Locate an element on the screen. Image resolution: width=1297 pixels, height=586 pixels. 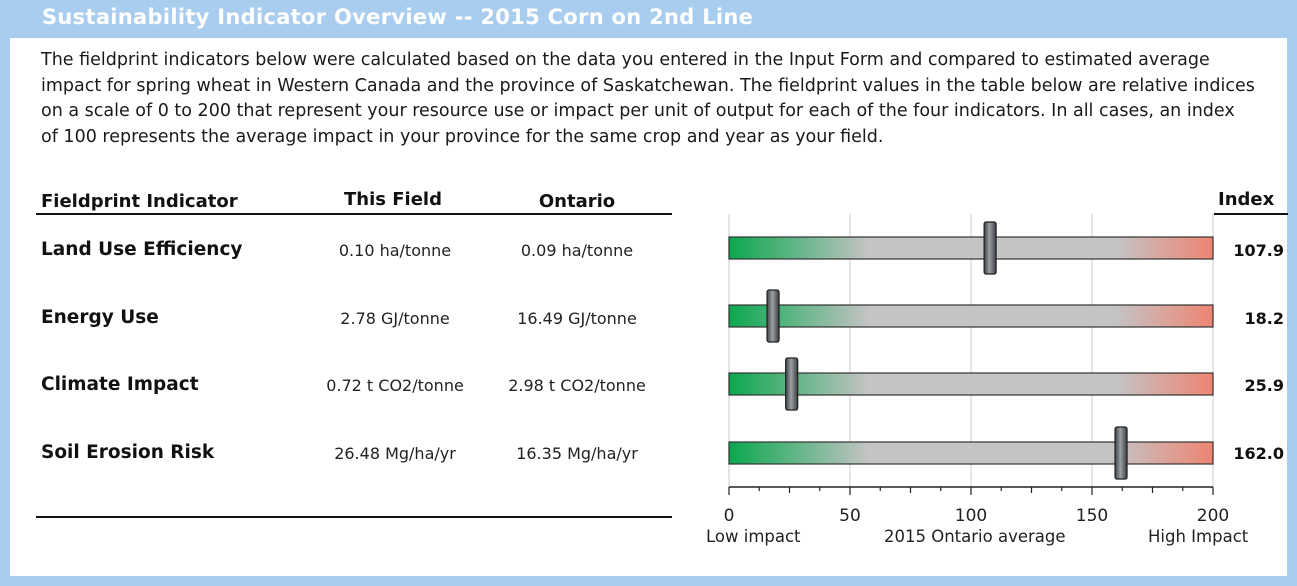
x-tick-label: 100 is located at coordinates (971, 516).